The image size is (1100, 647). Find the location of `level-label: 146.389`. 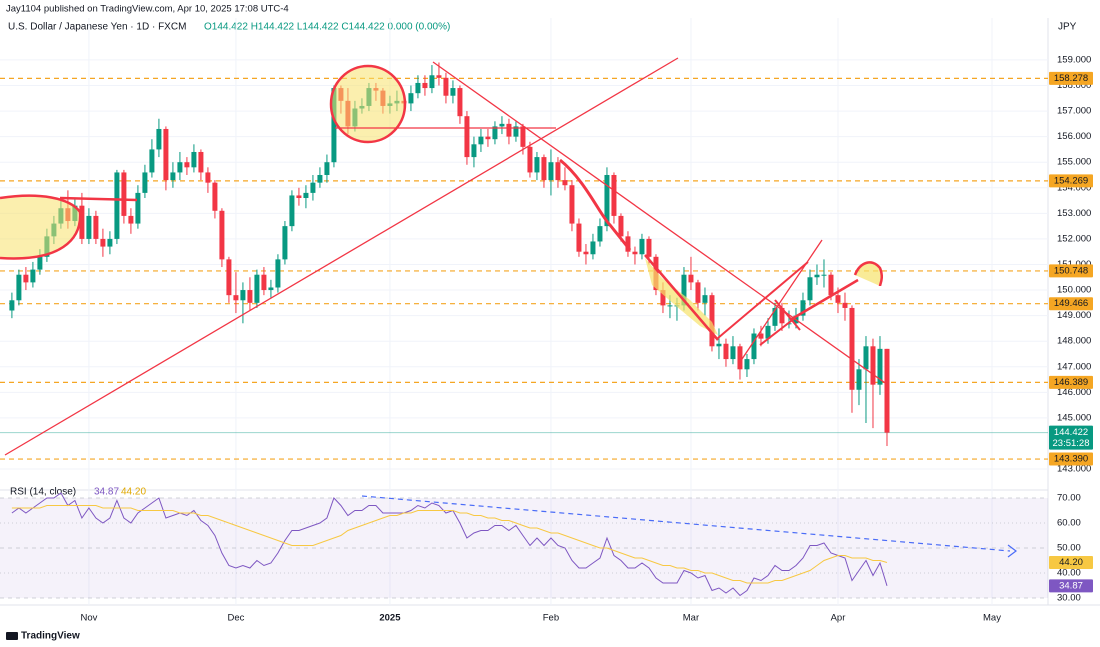

level-label: 146.389 is located at coordinates (1071, 382).